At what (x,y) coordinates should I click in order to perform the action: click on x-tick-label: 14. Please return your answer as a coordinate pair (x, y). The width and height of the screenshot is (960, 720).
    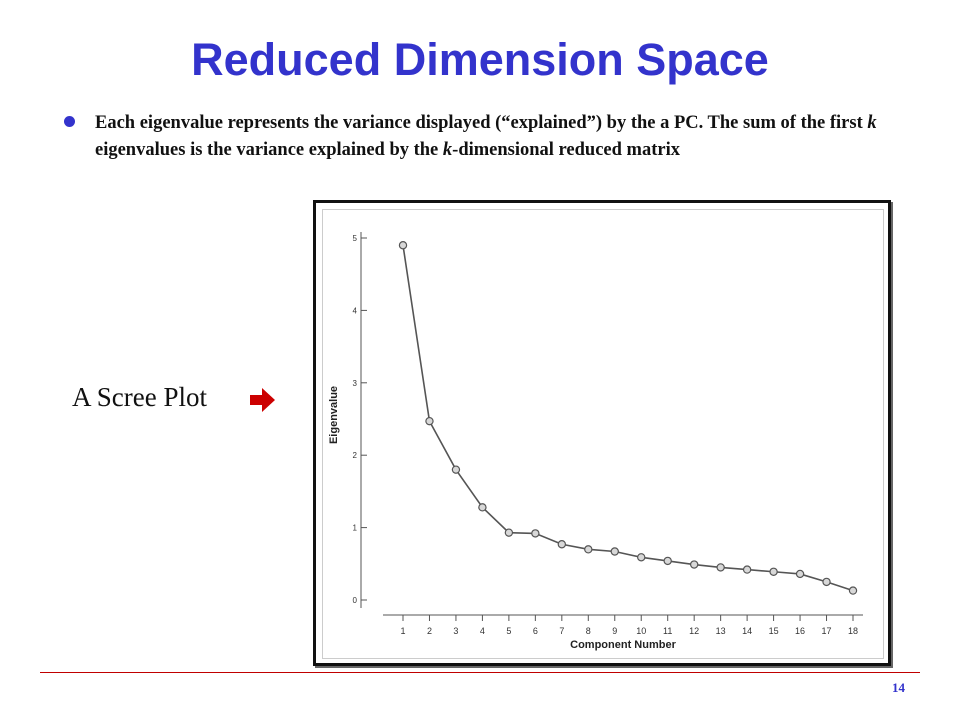
    Looking at the image, I should click on (747, 631).